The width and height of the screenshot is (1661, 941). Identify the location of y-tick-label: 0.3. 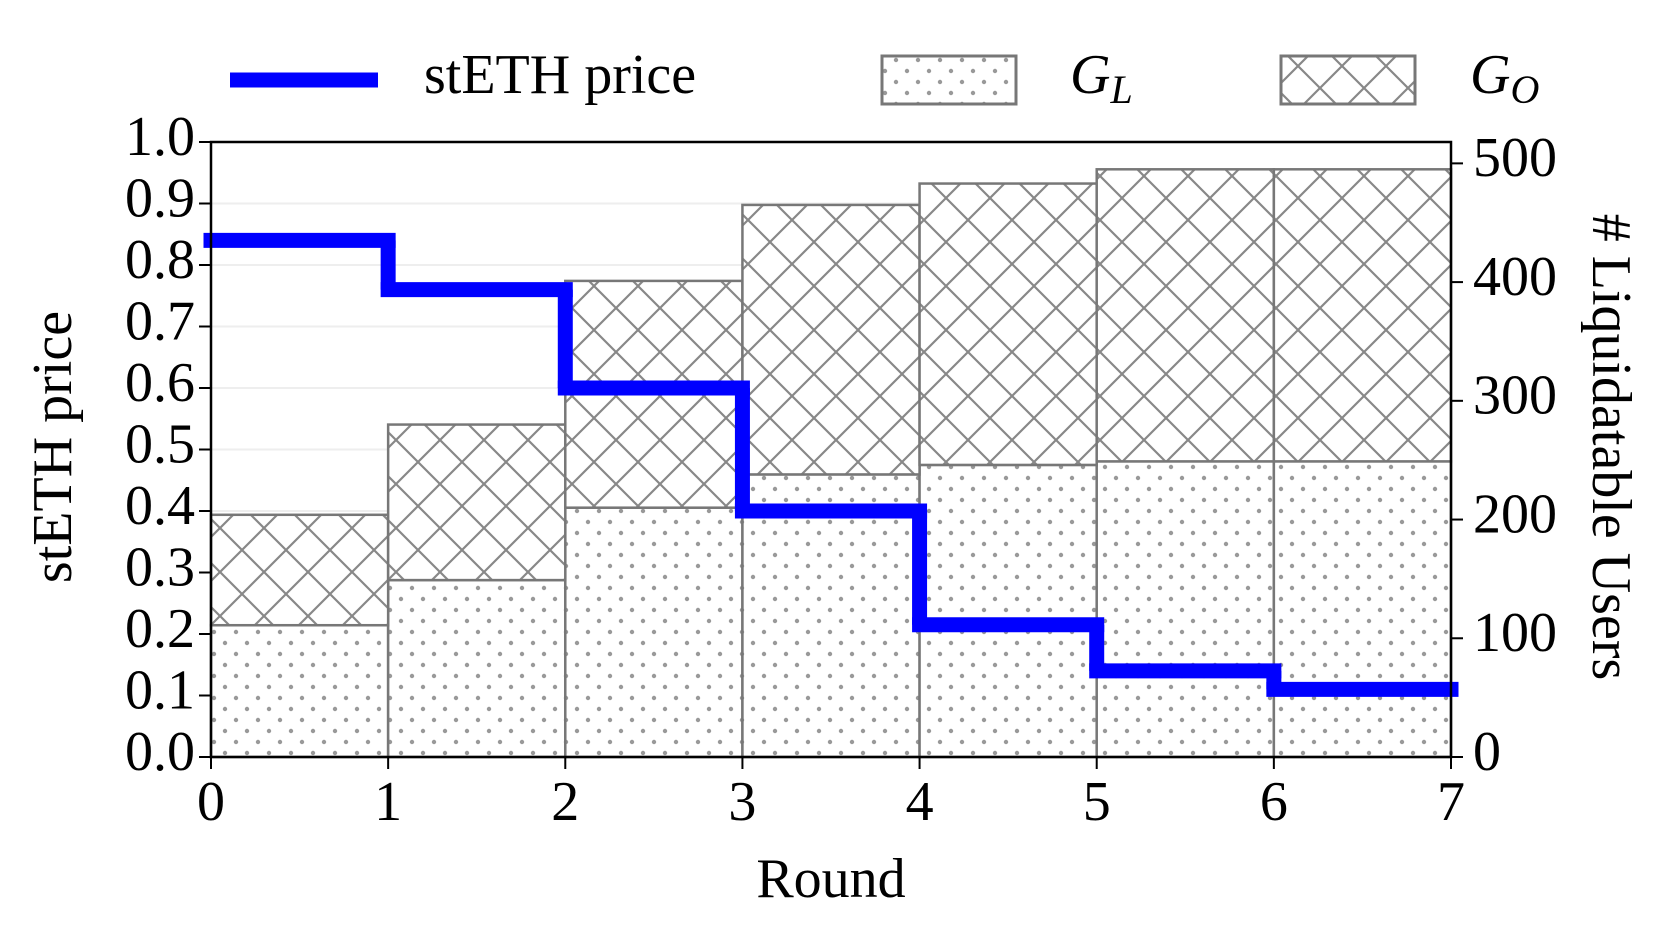
(160, 567).